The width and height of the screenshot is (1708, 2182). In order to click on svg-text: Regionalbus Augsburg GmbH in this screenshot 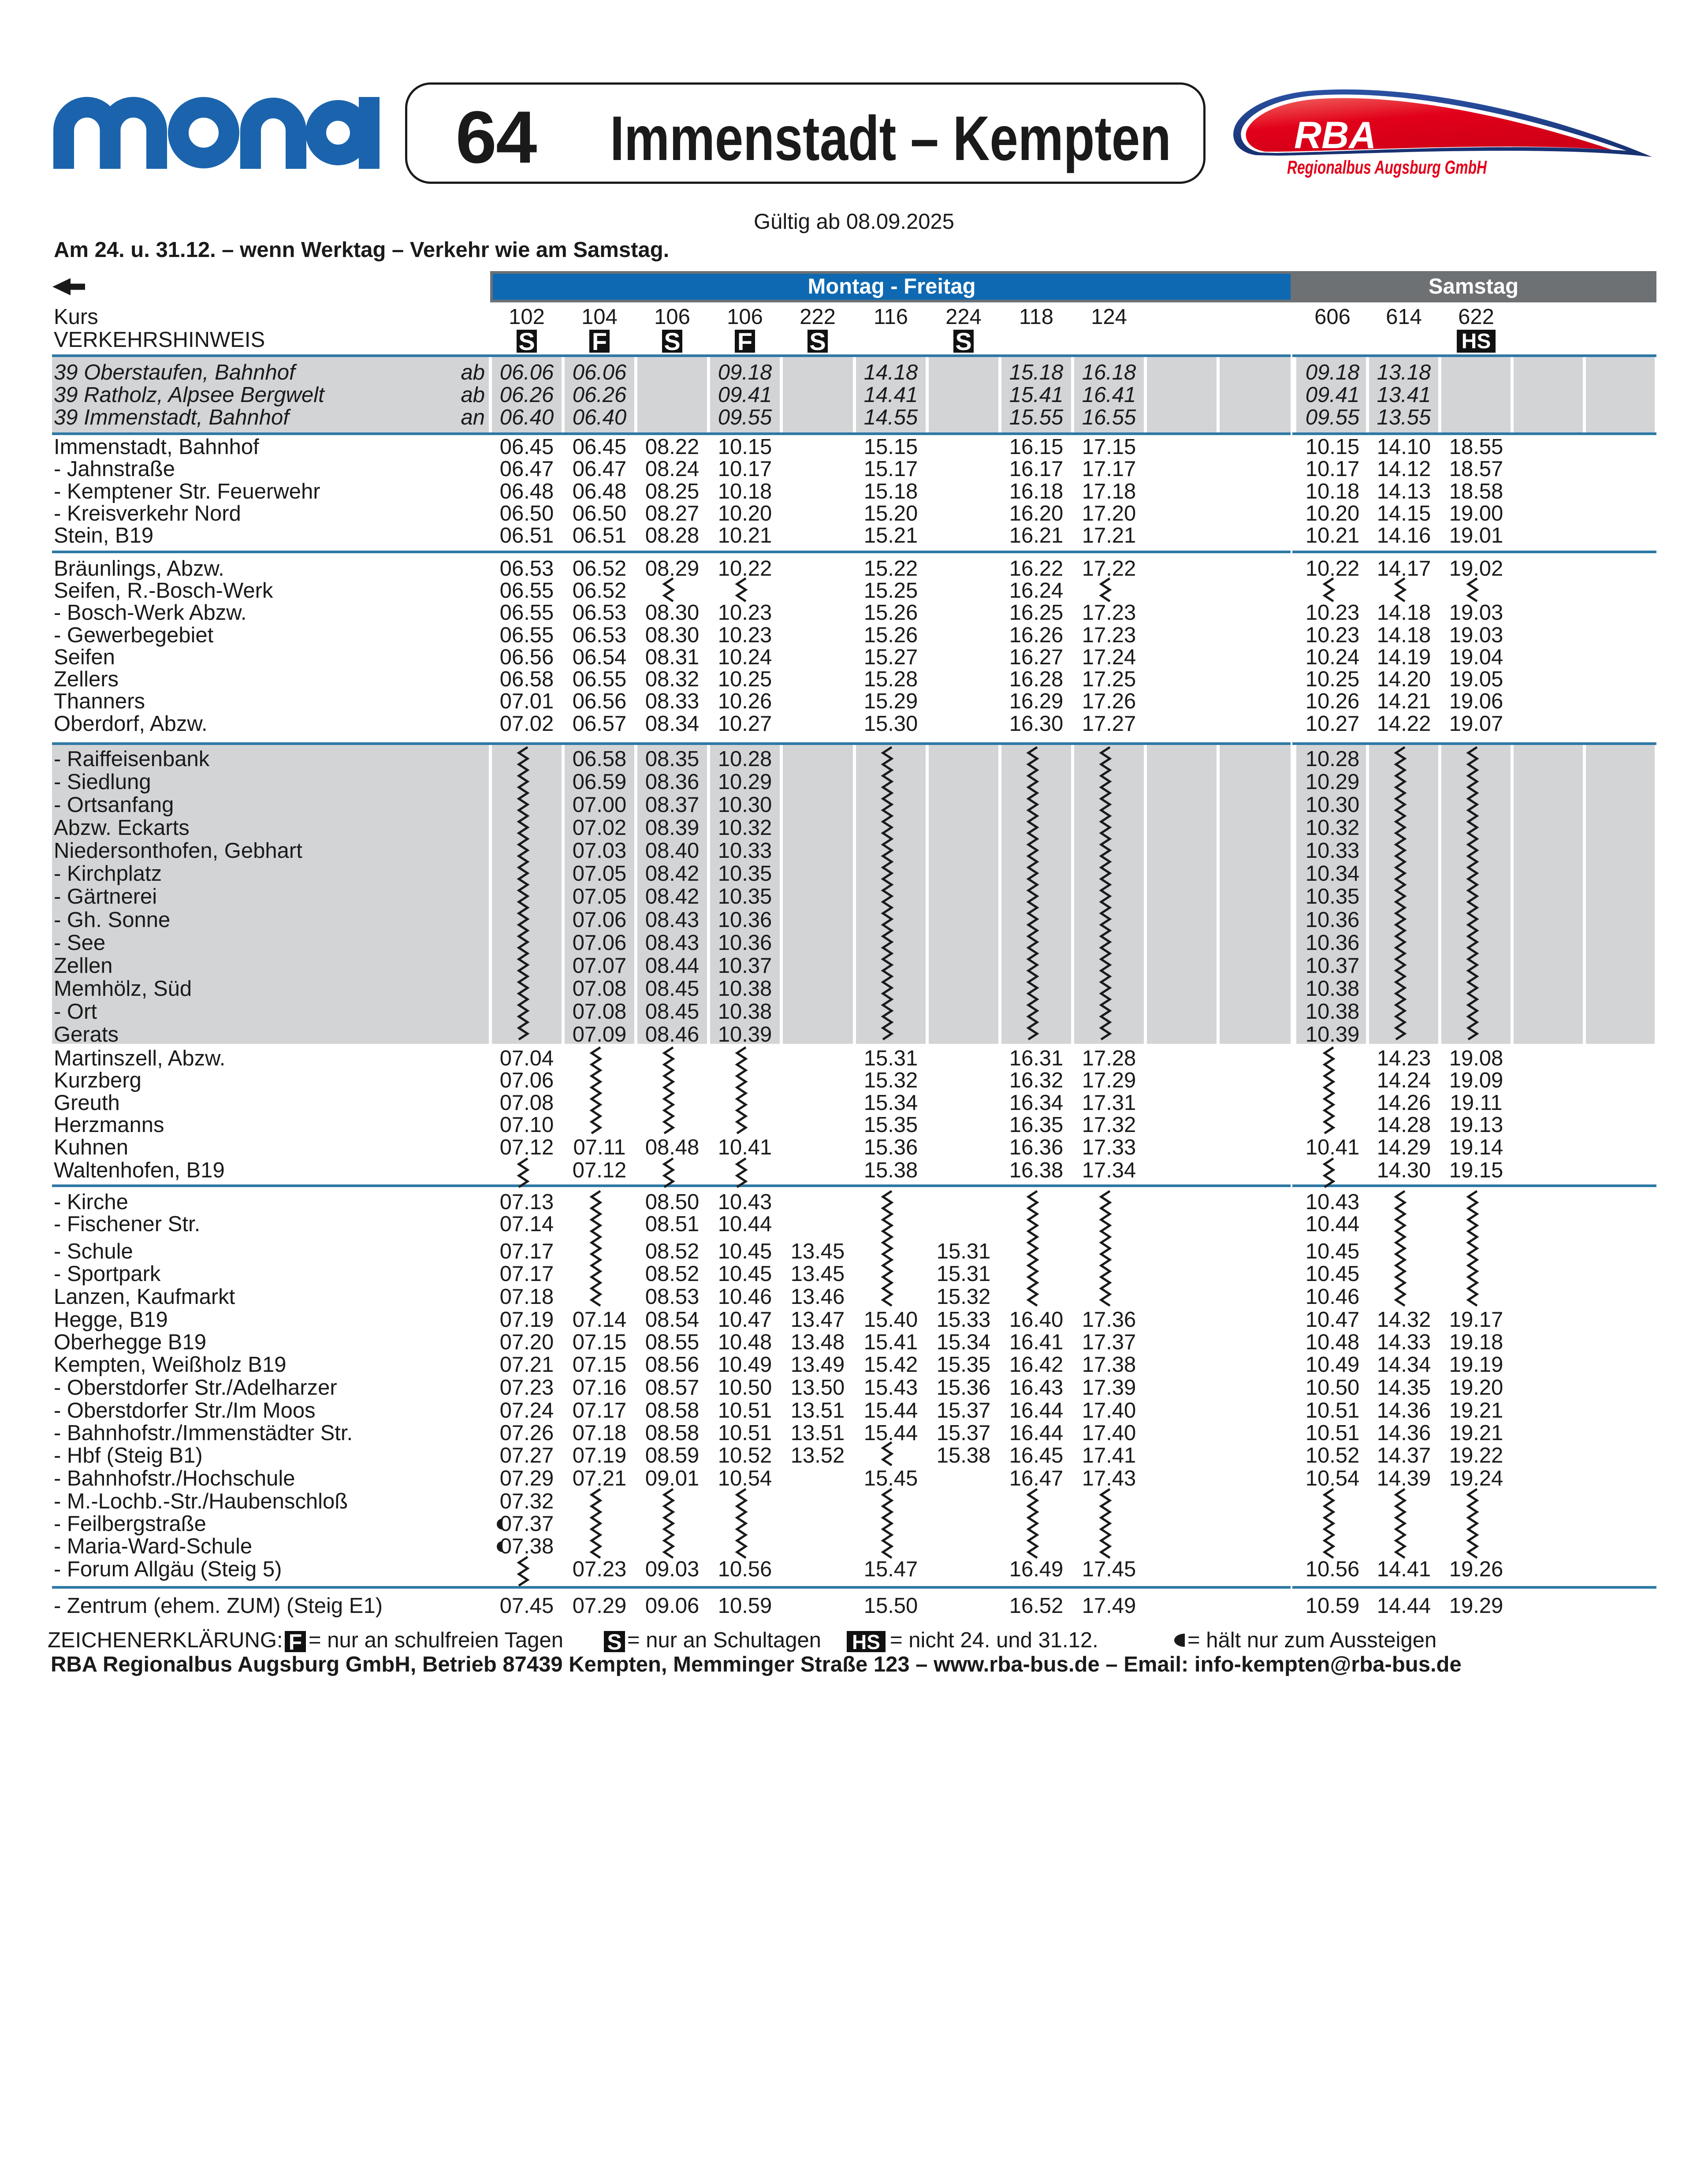, I will do `click(1387, 168)`.